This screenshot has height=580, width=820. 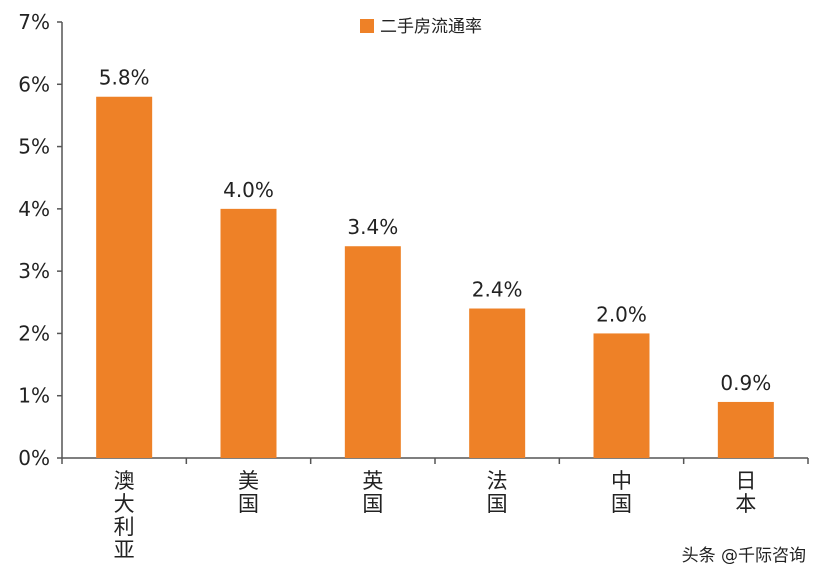 What do you see at coordinates (34, 209) in the screenshot?
I see `y-tick-label: 4%` at bounding box center [34, 209].